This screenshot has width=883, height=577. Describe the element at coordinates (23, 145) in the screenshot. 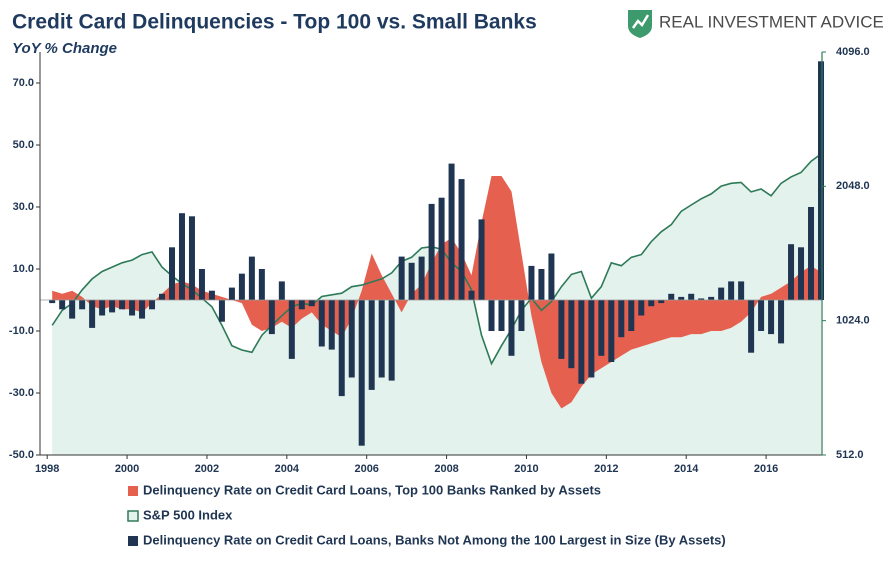

I see `y-tick-label: 50.0` at that location.